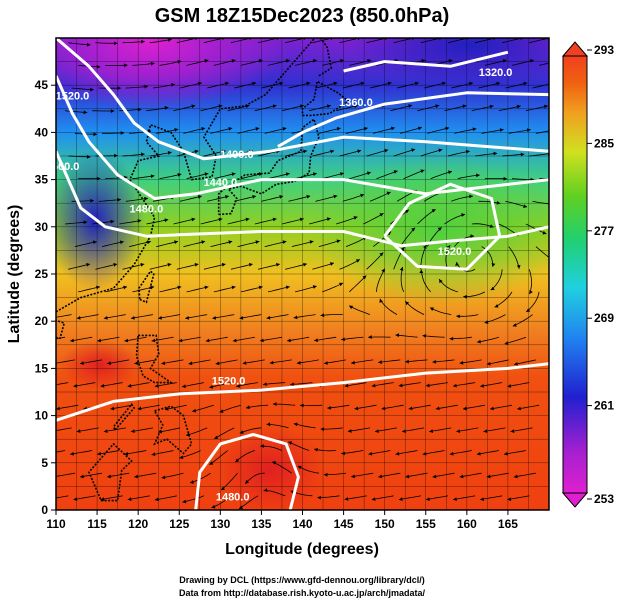  What do you see at coordinates (173, 74) in the screenshot?
I see `cold-core-north` at bounding box center [173, 74].